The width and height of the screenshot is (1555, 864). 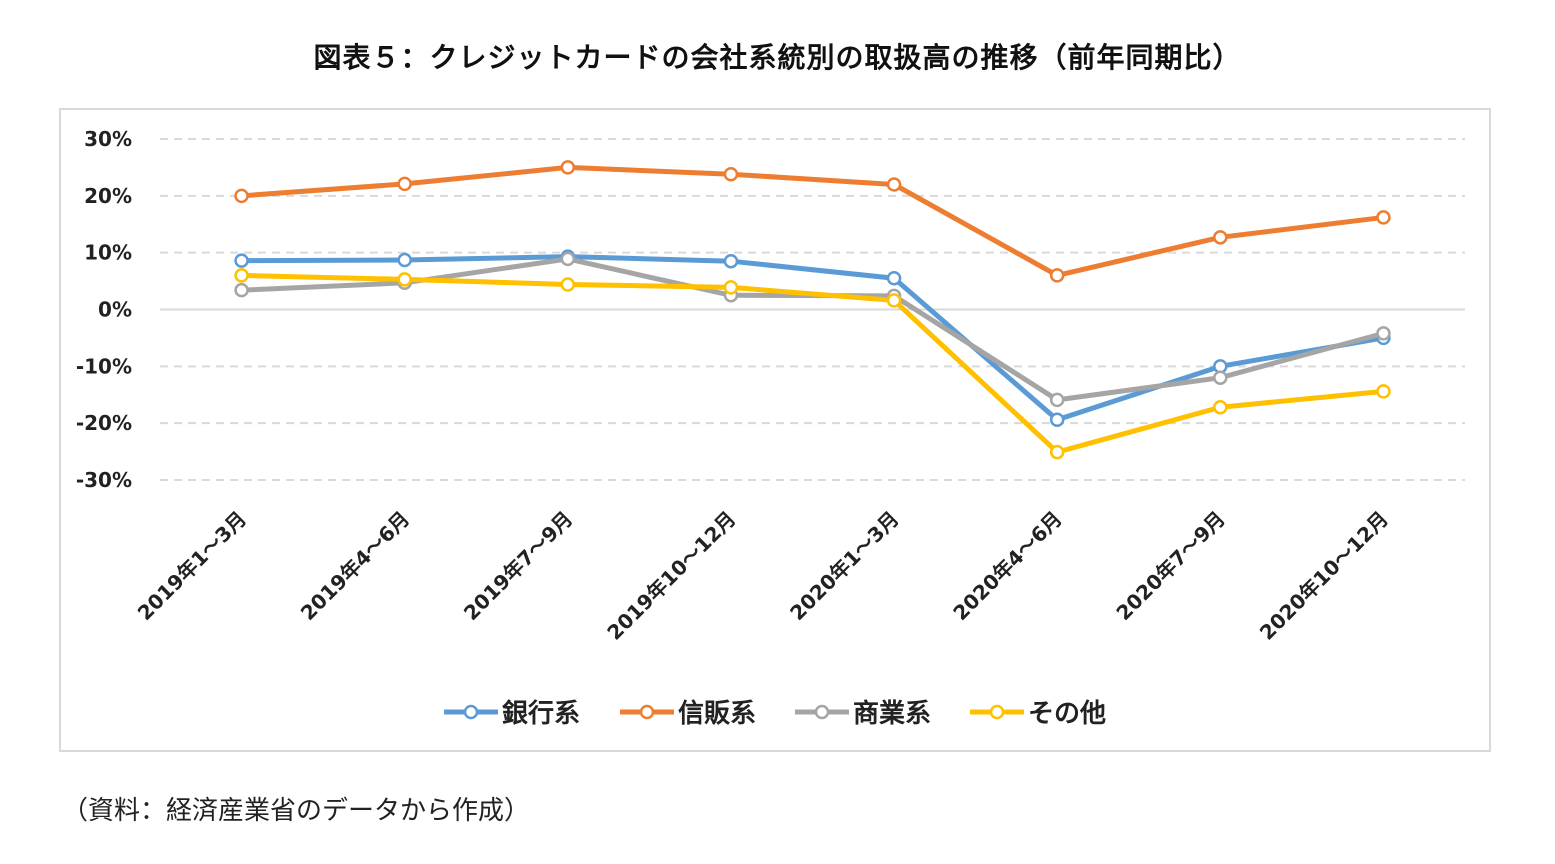 I want to click on x-tick-label: 2019年4～6月, so click(x=355, y=566).